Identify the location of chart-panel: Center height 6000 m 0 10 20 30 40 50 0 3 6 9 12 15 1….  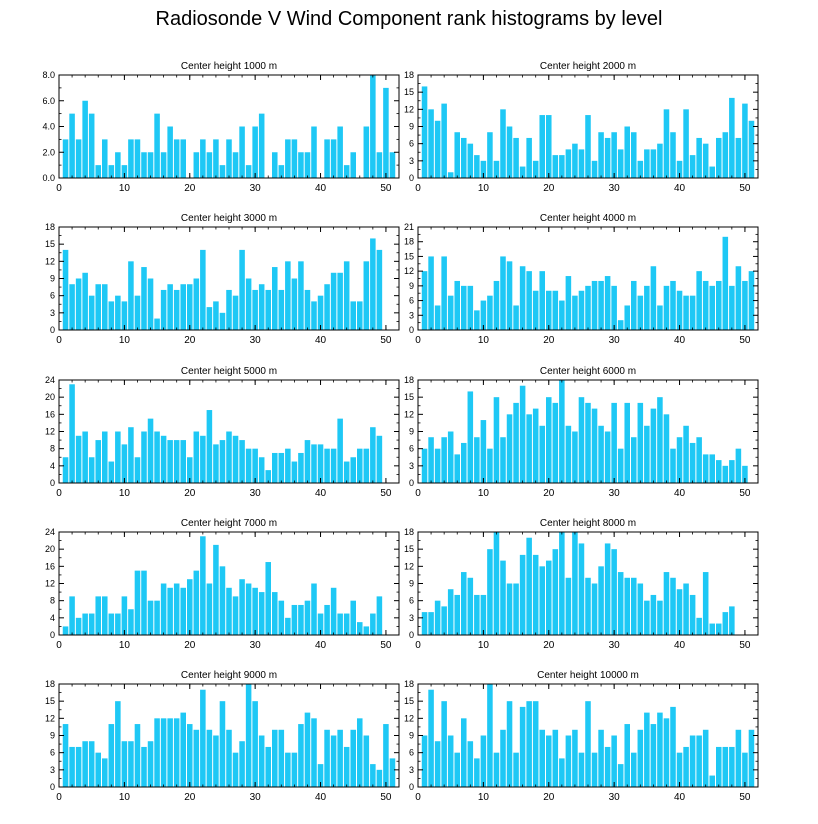
(581, 432).